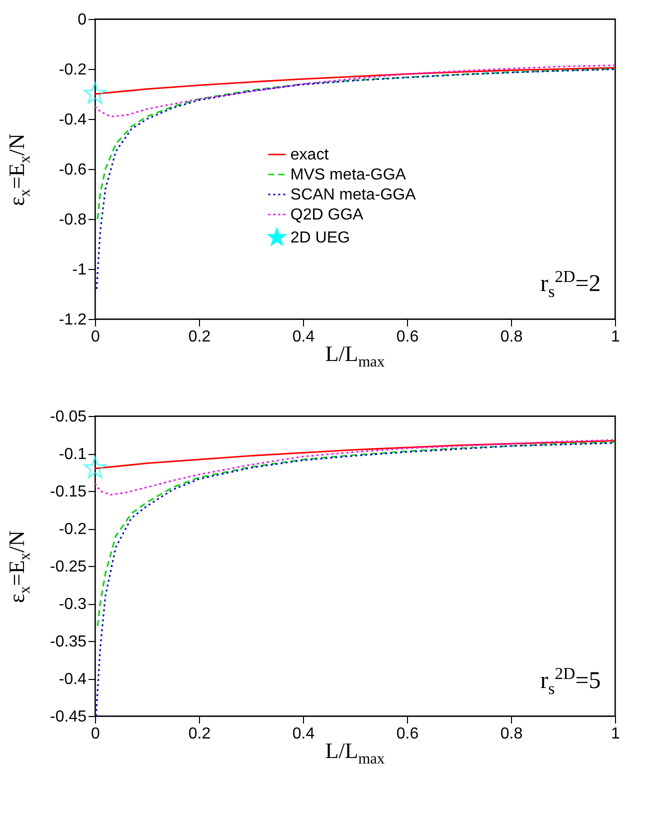 This screenshot has width=647, height=839. Describe the element at coordinates (72, 170) in the screenshot. I see `y-tick-label: -0.6` at that location.